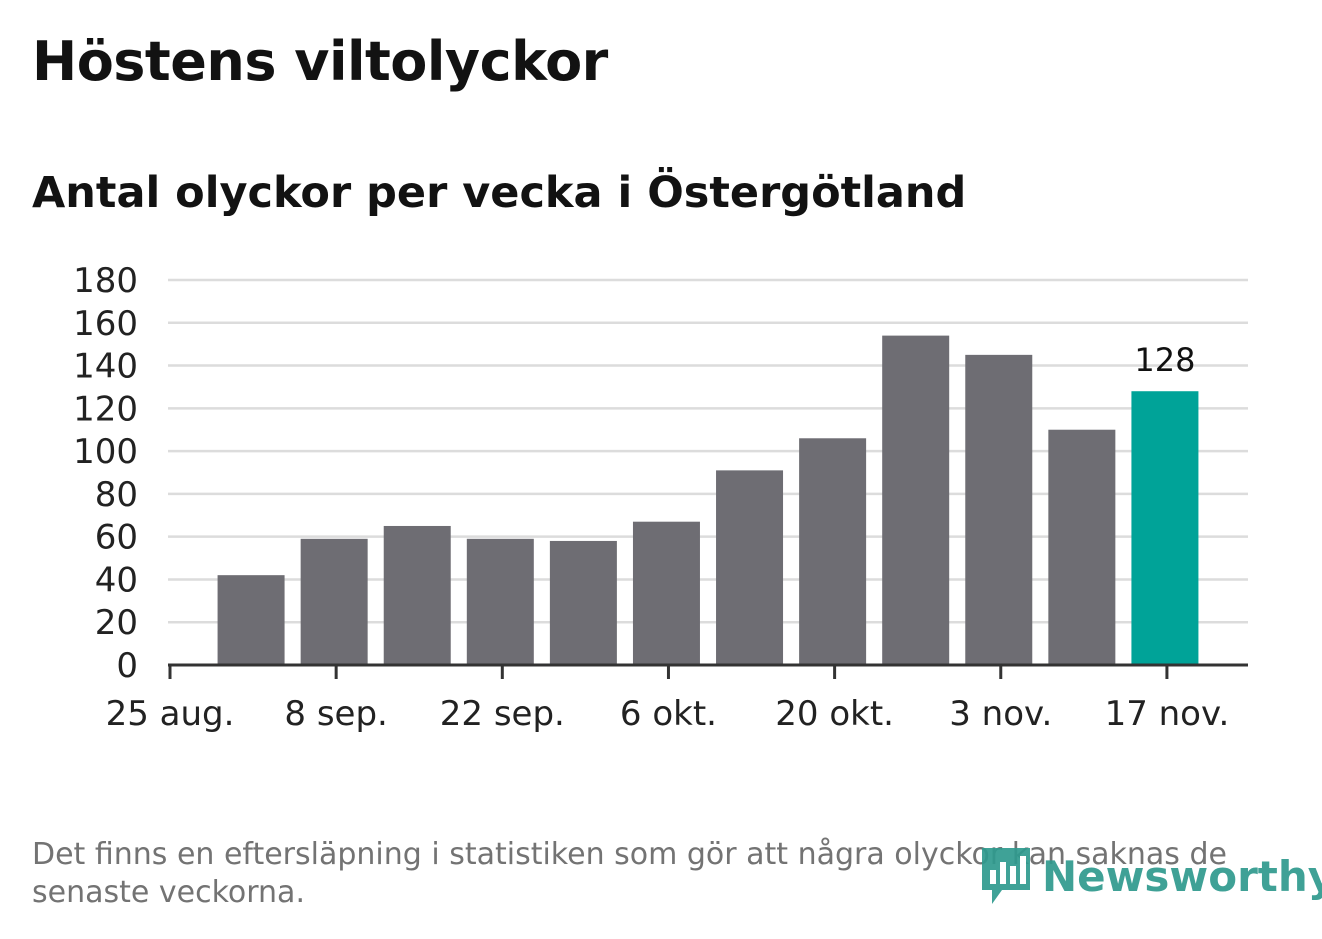  What do you see at coordinates (1006, 876) in the screenshot?
I see `bar-chart-bubble-icon` at bounding box center [1006, 876].